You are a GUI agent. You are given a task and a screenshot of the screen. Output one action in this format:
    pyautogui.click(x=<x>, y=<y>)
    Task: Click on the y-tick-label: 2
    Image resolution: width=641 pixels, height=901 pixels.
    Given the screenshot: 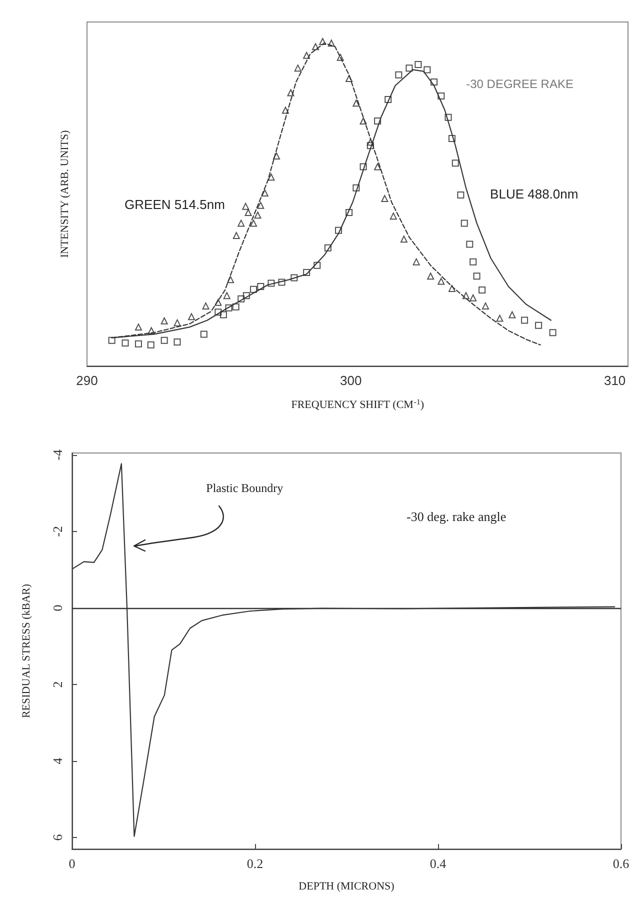 What is the action you would take?
    pyautogui.click(x=57, y=684)
    